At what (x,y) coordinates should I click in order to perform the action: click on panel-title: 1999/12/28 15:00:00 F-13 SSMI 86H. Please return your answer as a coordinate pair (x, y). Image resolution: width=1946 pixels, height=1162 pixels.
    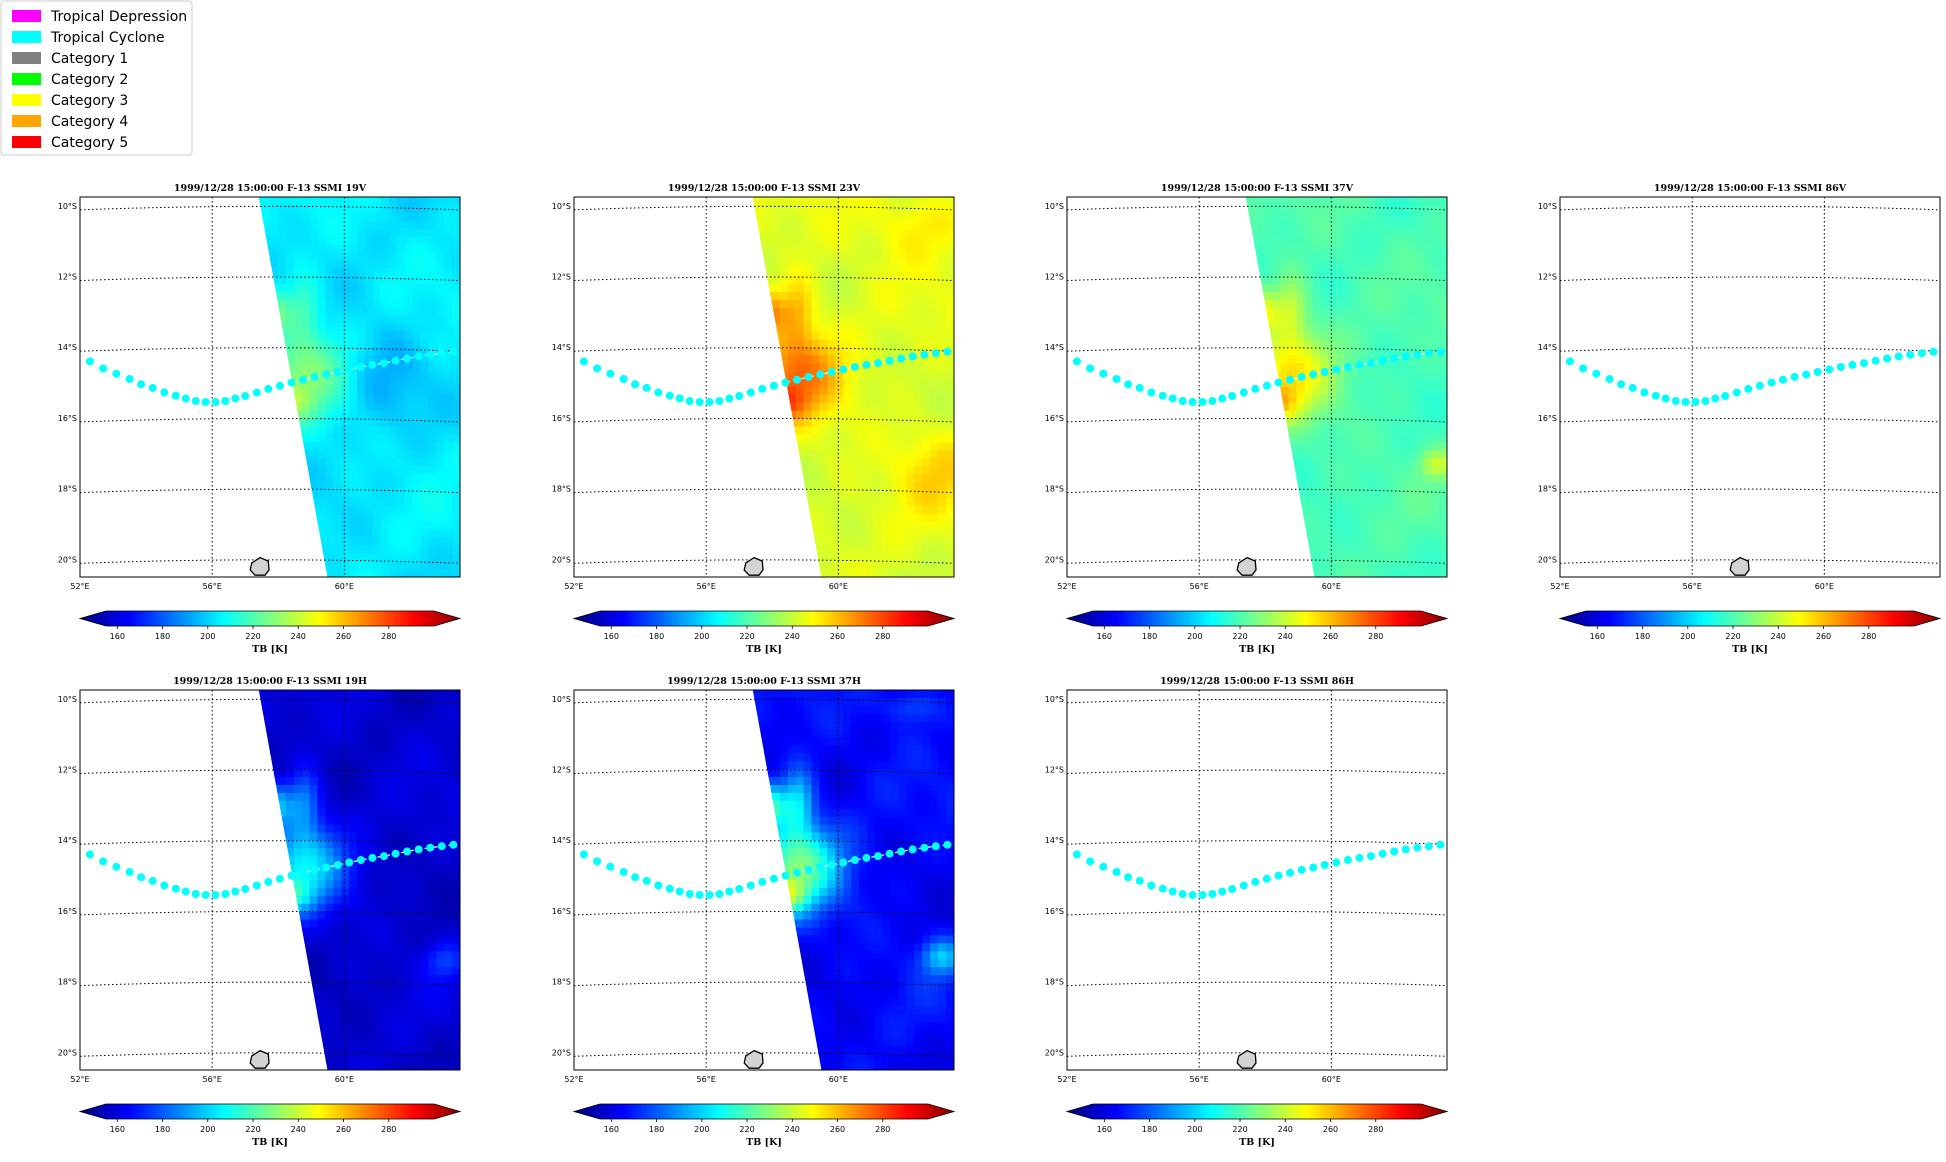
    Looking at the image, I should click on (1257, 681).